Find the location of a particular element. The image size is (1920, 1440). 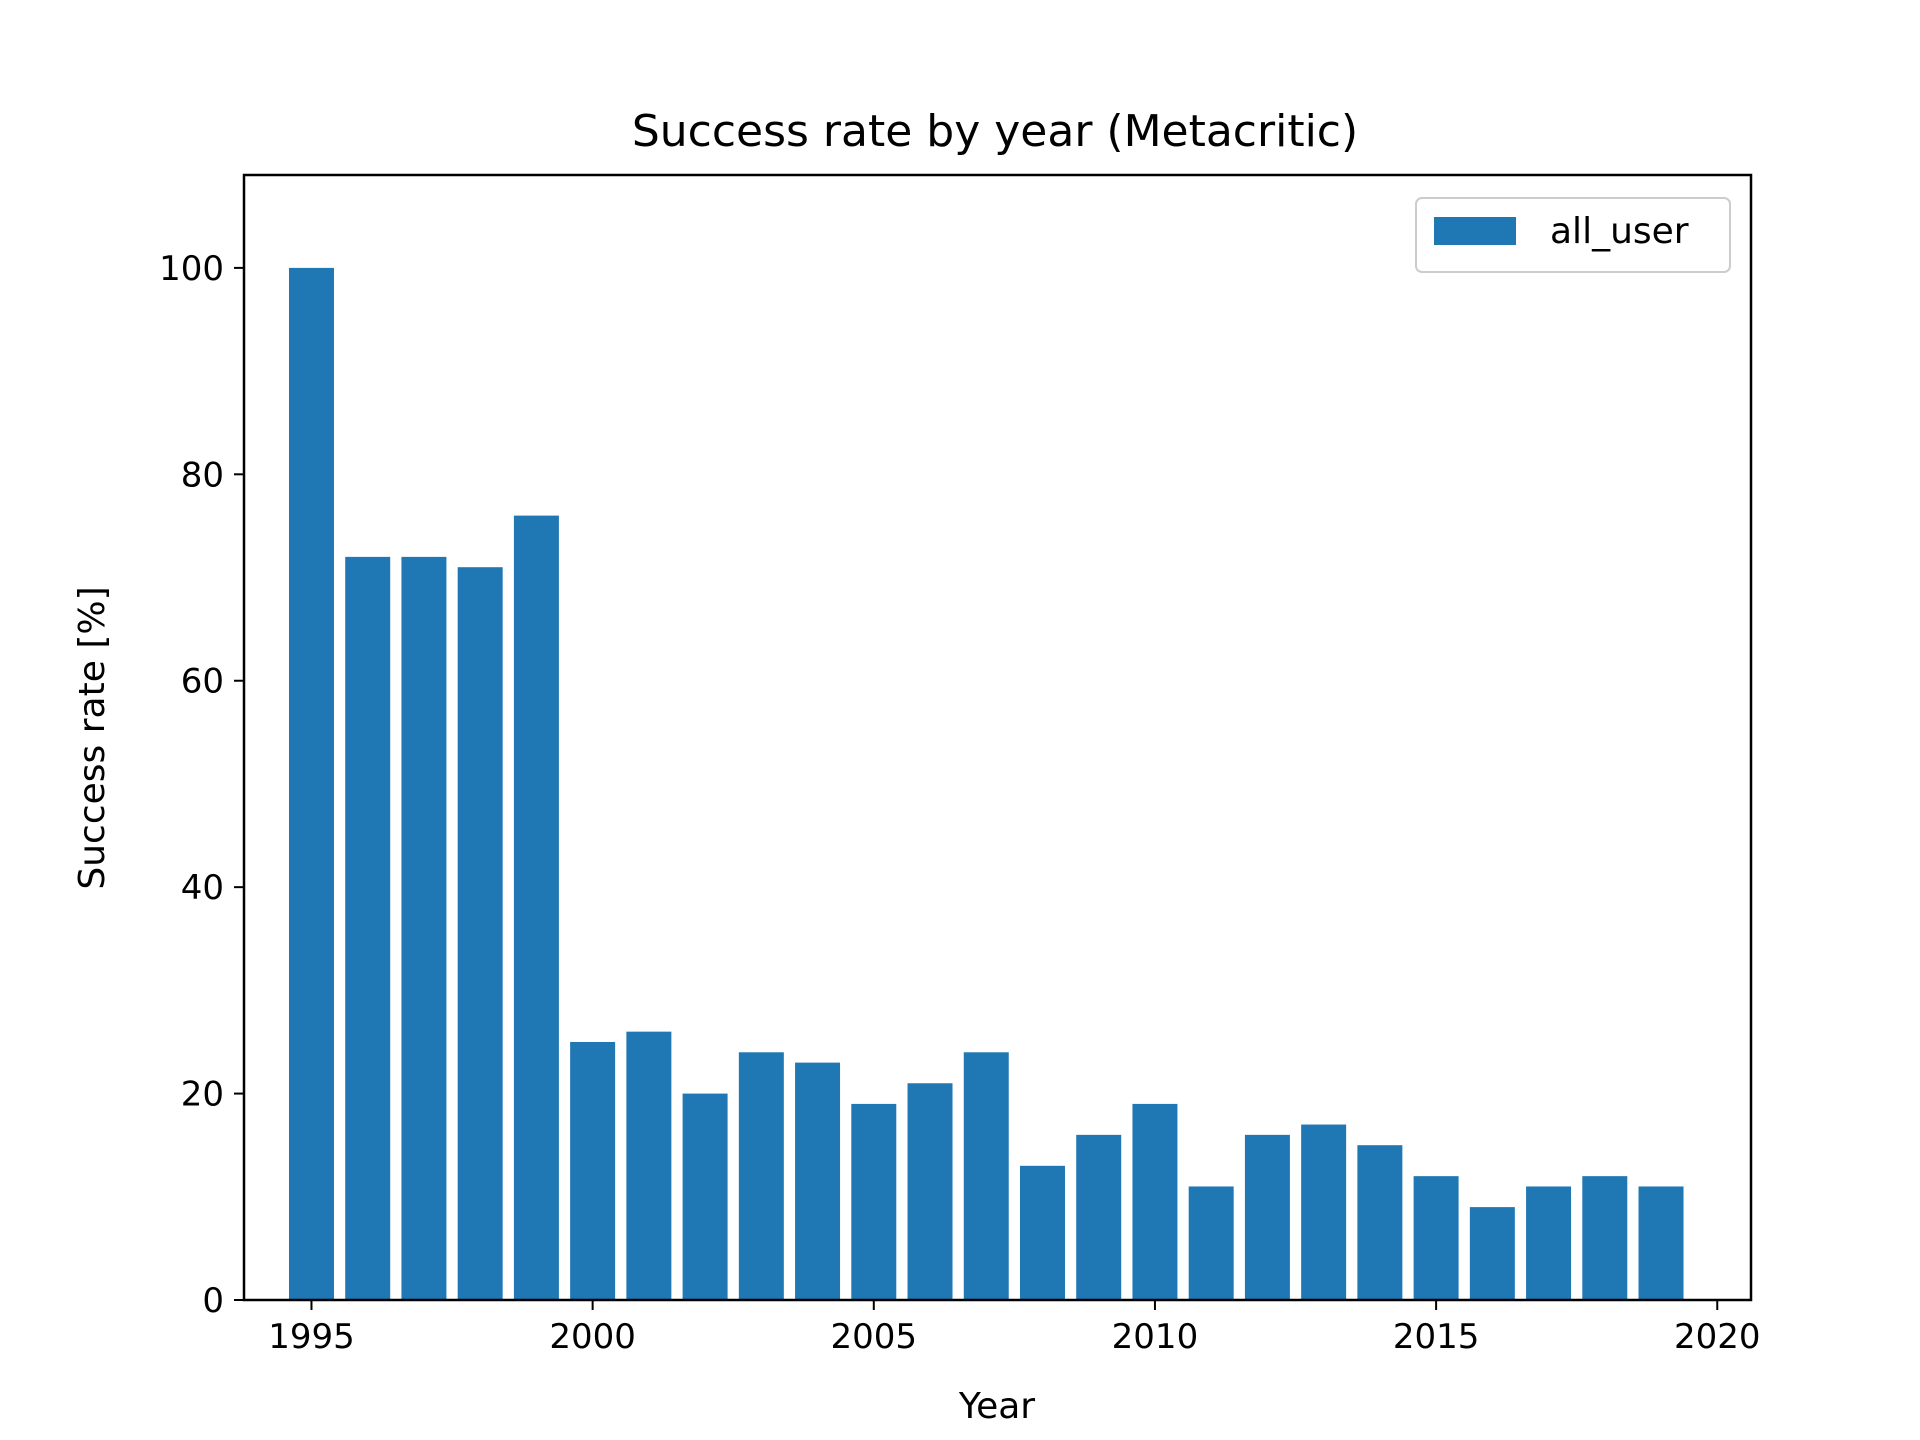

x-axis-ticks: 1995 2000 2005 2010 2015 2020 is located at coordinates (1014, 1328).